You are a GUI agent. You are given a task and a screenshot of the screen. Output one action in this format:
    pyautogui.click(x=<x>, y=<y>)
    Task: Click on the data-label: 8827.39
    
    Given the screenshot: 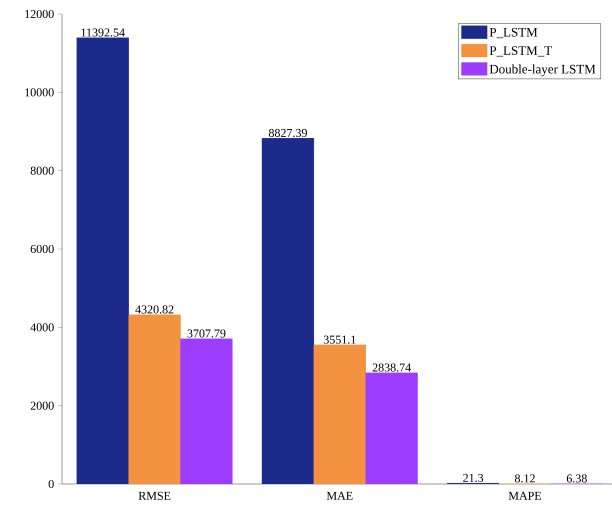 What is the action you would take?
    pyautogui.click(x=287, y=133)
    